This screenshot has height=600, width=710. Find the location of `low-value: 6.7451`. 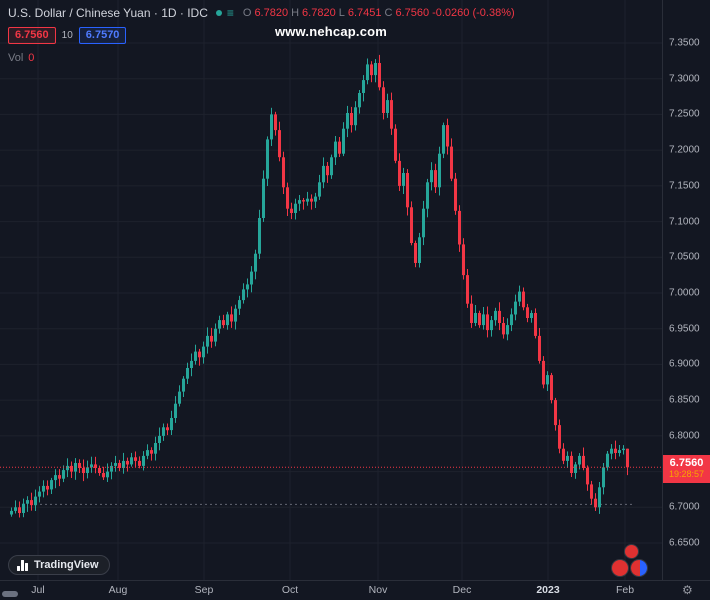

low-value: 6.7451 is located at coordinates (364, 13).